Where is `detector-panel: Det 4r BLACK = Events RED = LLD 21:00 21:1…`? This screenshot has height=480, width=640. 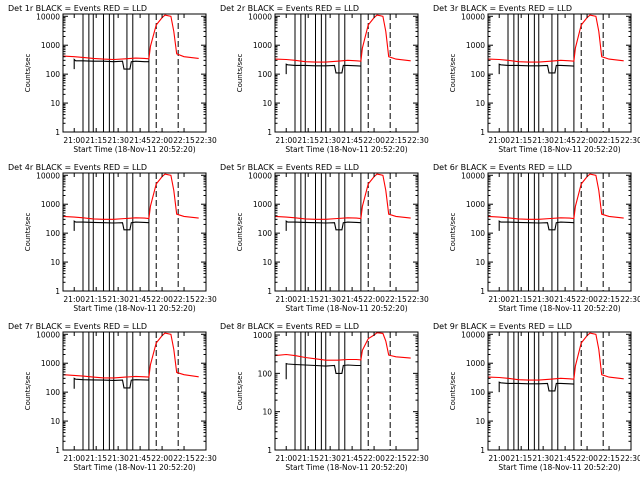
detector-panel: Det 4r BLACK = Events RED = LLD 21:00 21:1… is located at coordinates (112, 238).